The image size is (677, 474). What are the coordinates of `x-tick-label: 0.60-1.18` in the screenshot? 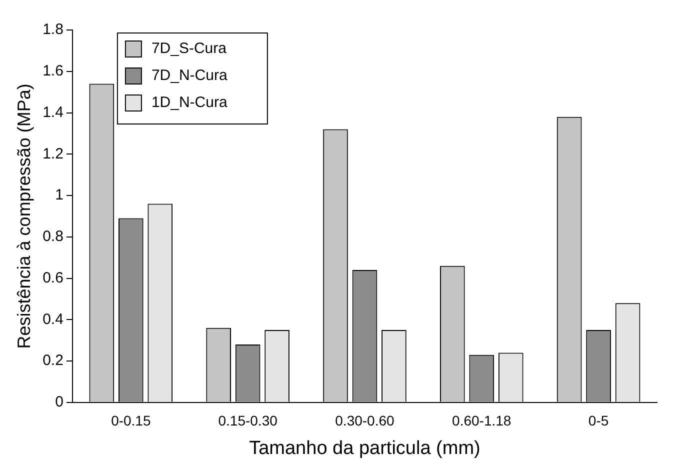 It's located at (482, 420).